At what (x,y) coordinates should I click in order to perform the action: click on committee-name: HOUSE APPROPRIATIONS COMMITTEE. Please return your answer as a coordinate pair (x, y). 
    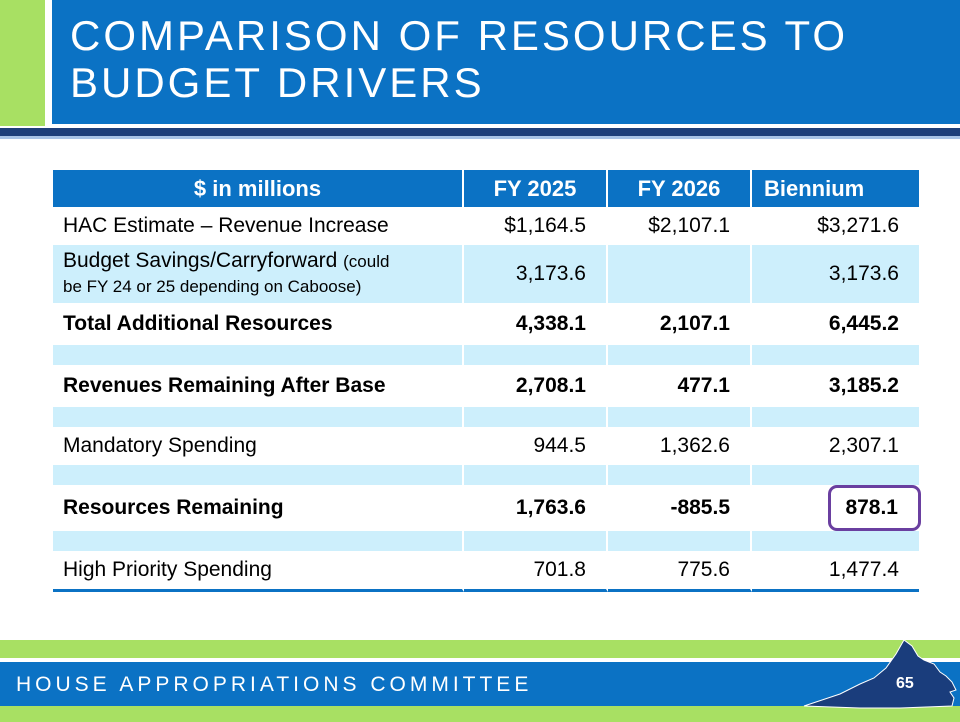
    Looking at the image, I should click on (274, 684).